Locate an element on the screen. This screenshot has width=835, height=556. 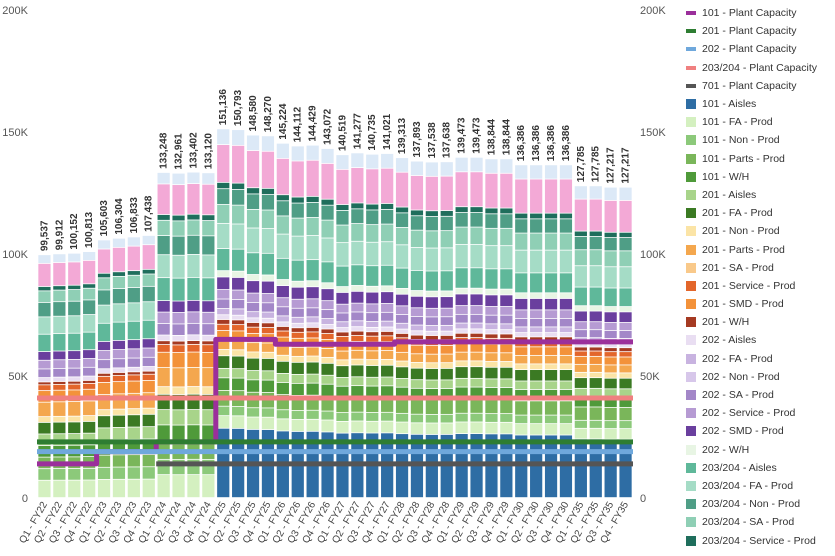
legend-item: 101 - W/H is located at coordinates (760, 177).